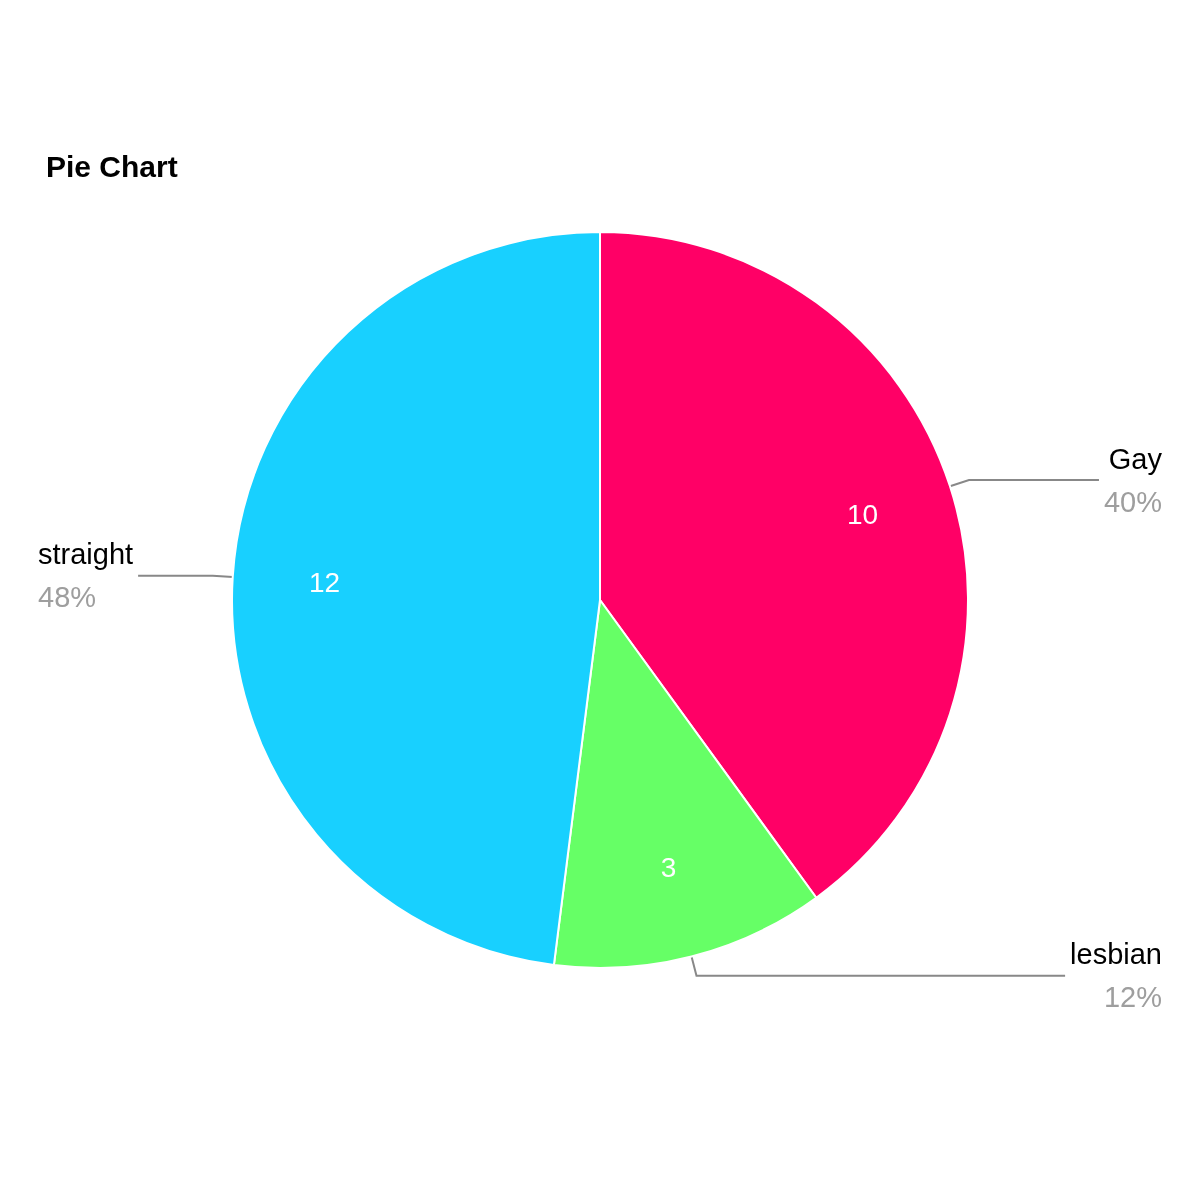 Image resolution: width=1200 pixels, height=1199 pixels. Describe the element at coordinates (86, 554) in the screenshot. I see `slice-label: straight` at that location.